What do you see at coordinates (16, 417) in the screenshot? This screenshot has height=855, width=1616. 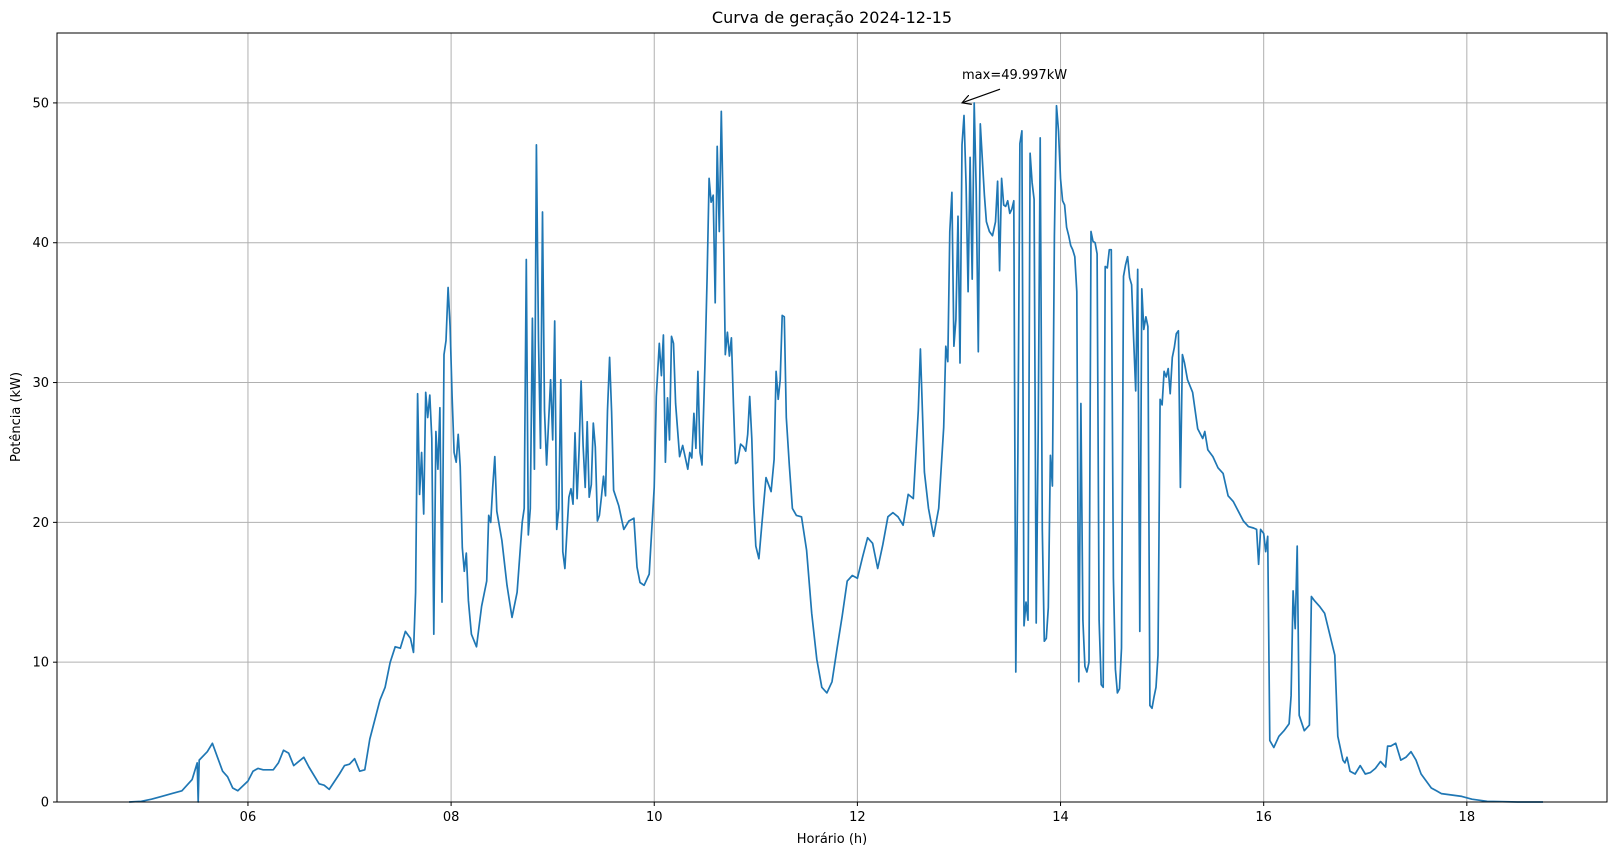 I see `y-axis-title: Potência (kW)` at bounding box center [16, 417].